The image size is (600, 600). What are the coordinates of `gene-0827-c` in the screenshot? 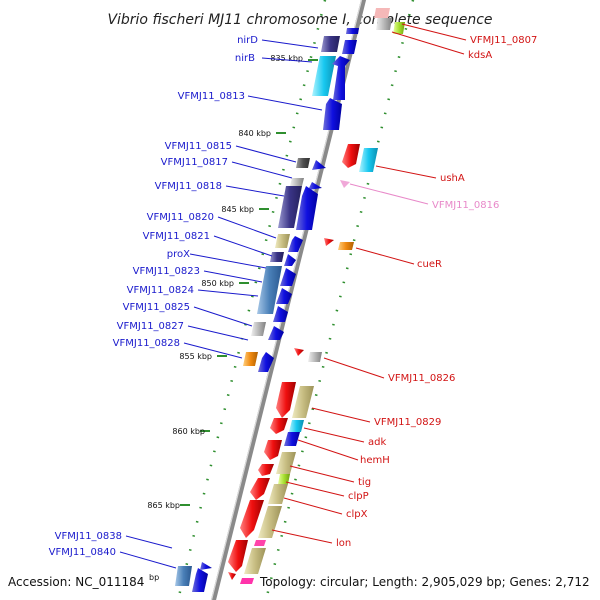 It's located at (276, 333).